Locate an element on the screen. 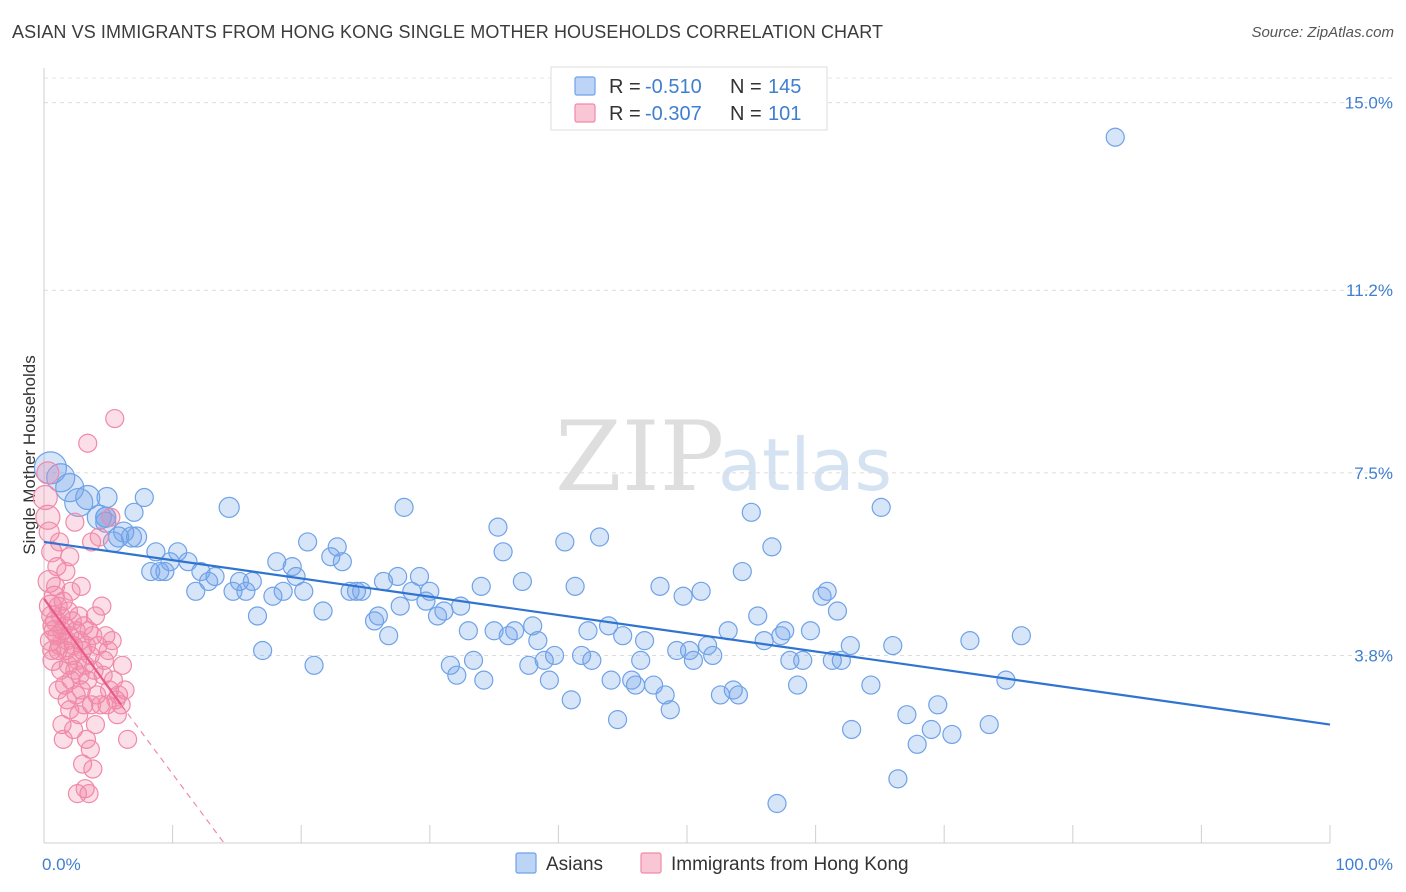 This screenshot has height=892, width=1406. y-tick-label-1: 7.5% is located at coordinates (1373, 473).